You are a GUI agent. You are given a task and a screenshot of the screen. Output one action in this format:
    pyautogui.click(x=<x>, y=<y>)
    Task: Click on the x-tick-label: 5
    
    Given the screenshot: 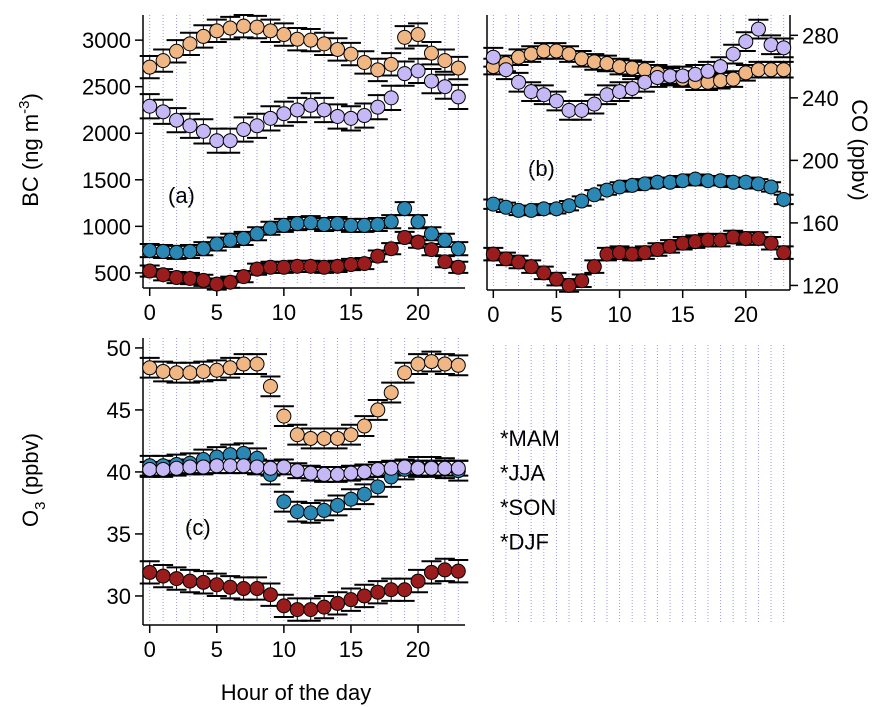 What is the action you would take?
    pyautogui.click(x=556, y=314)
    